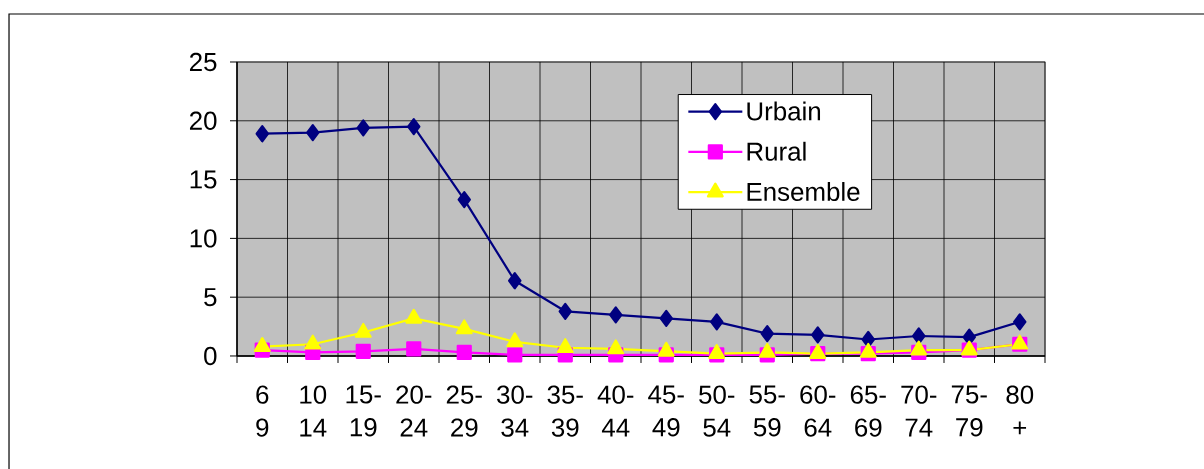 The image size is (1204, 469). What do you see at coordinates (203, 62) in the screenshot?
I see `y-tick-label: 25` at bounding box center [203, 62].